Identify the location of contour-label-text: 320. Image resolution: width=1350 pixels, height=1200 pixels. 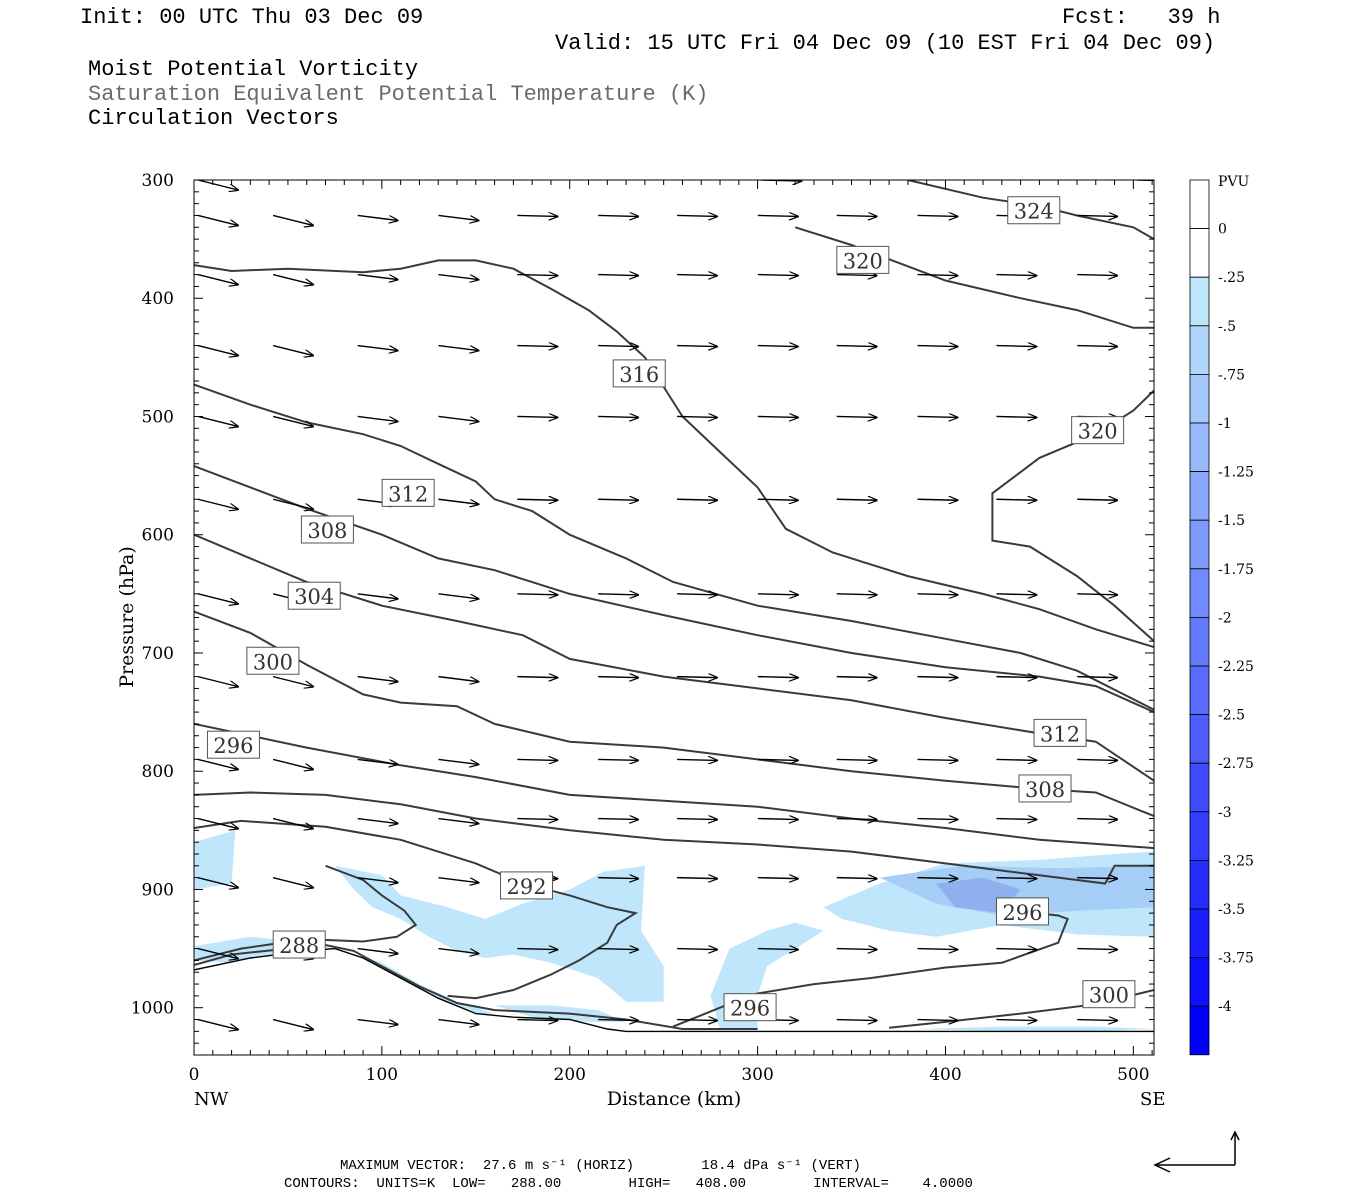
(1098, 432).